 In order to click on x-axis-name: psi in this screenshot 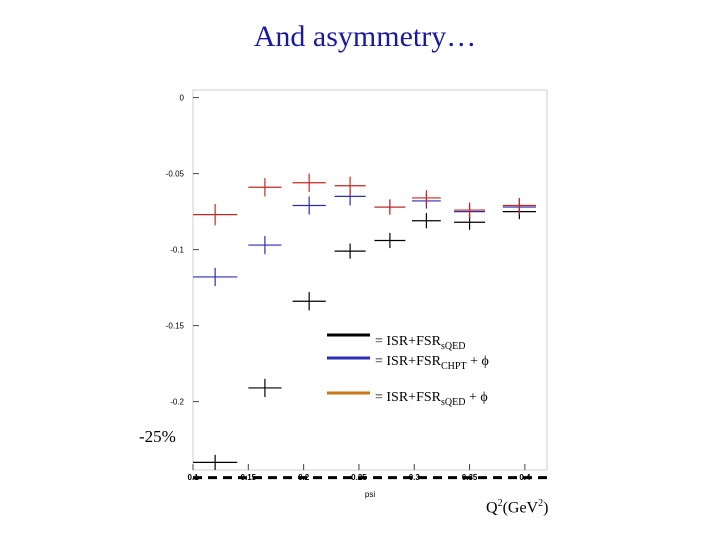, I will do `click(370, 494)`.